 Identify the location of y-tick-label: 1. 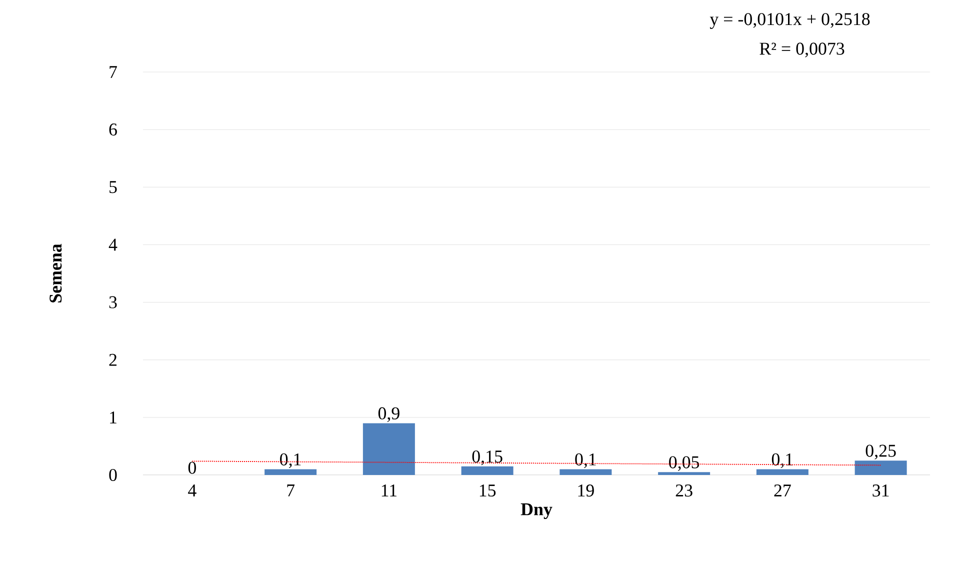
(113, 418).